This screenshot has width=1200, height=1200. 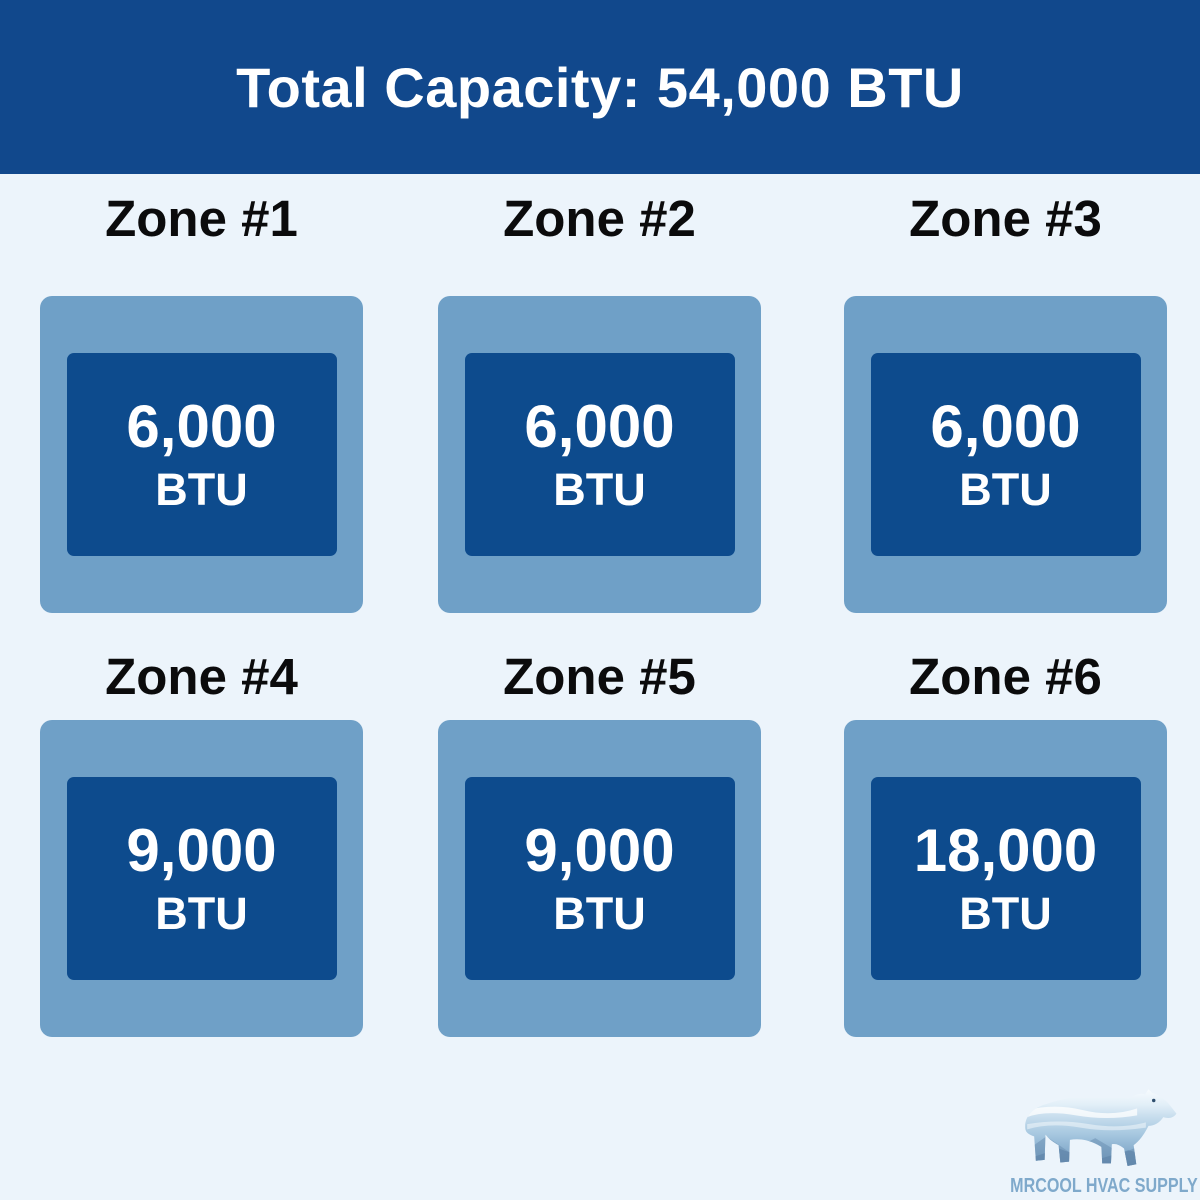 I want to click on brand-logo: MRCOOL HVAC SUPPLY, so click(x=1100, y=1133).